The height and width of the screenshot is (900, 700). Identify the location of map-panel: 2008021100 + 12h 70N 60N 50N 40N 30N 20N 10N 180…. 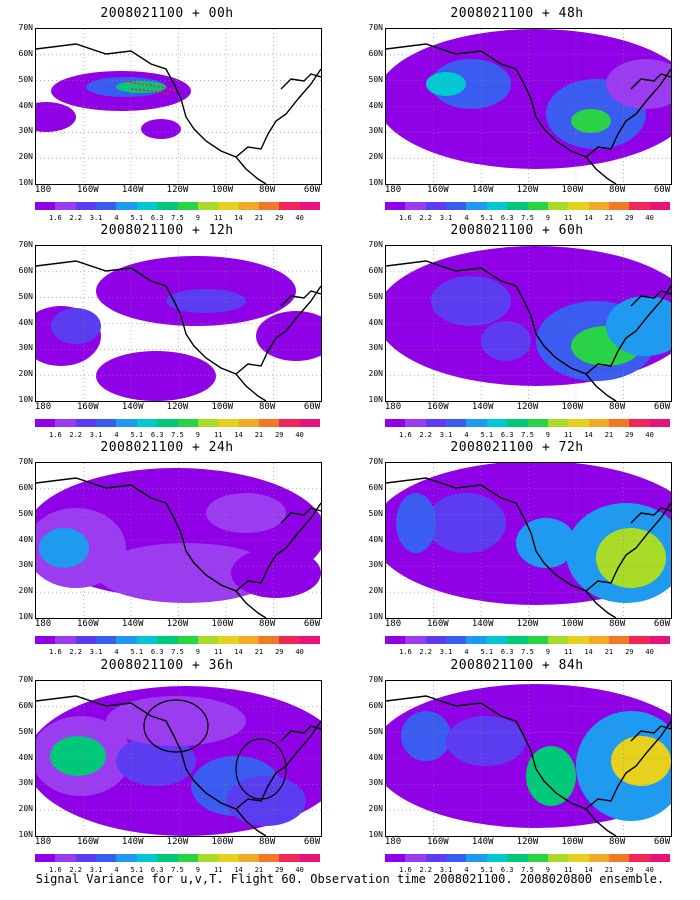
(167, 331).